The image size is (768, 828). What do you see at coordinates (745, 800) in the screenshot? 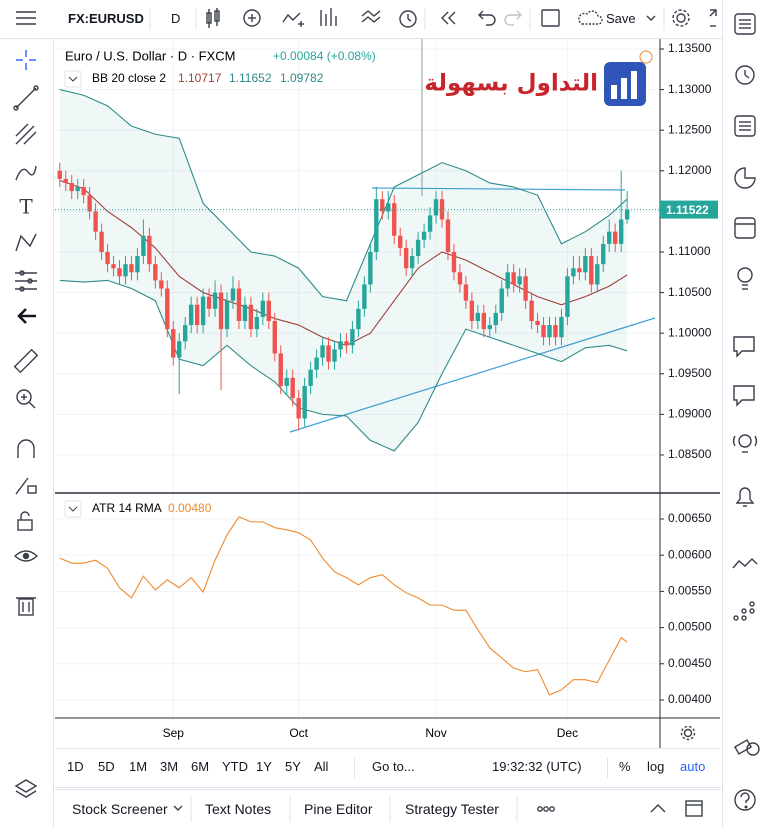
I see `help-icon` at bounding box center [745, 800].